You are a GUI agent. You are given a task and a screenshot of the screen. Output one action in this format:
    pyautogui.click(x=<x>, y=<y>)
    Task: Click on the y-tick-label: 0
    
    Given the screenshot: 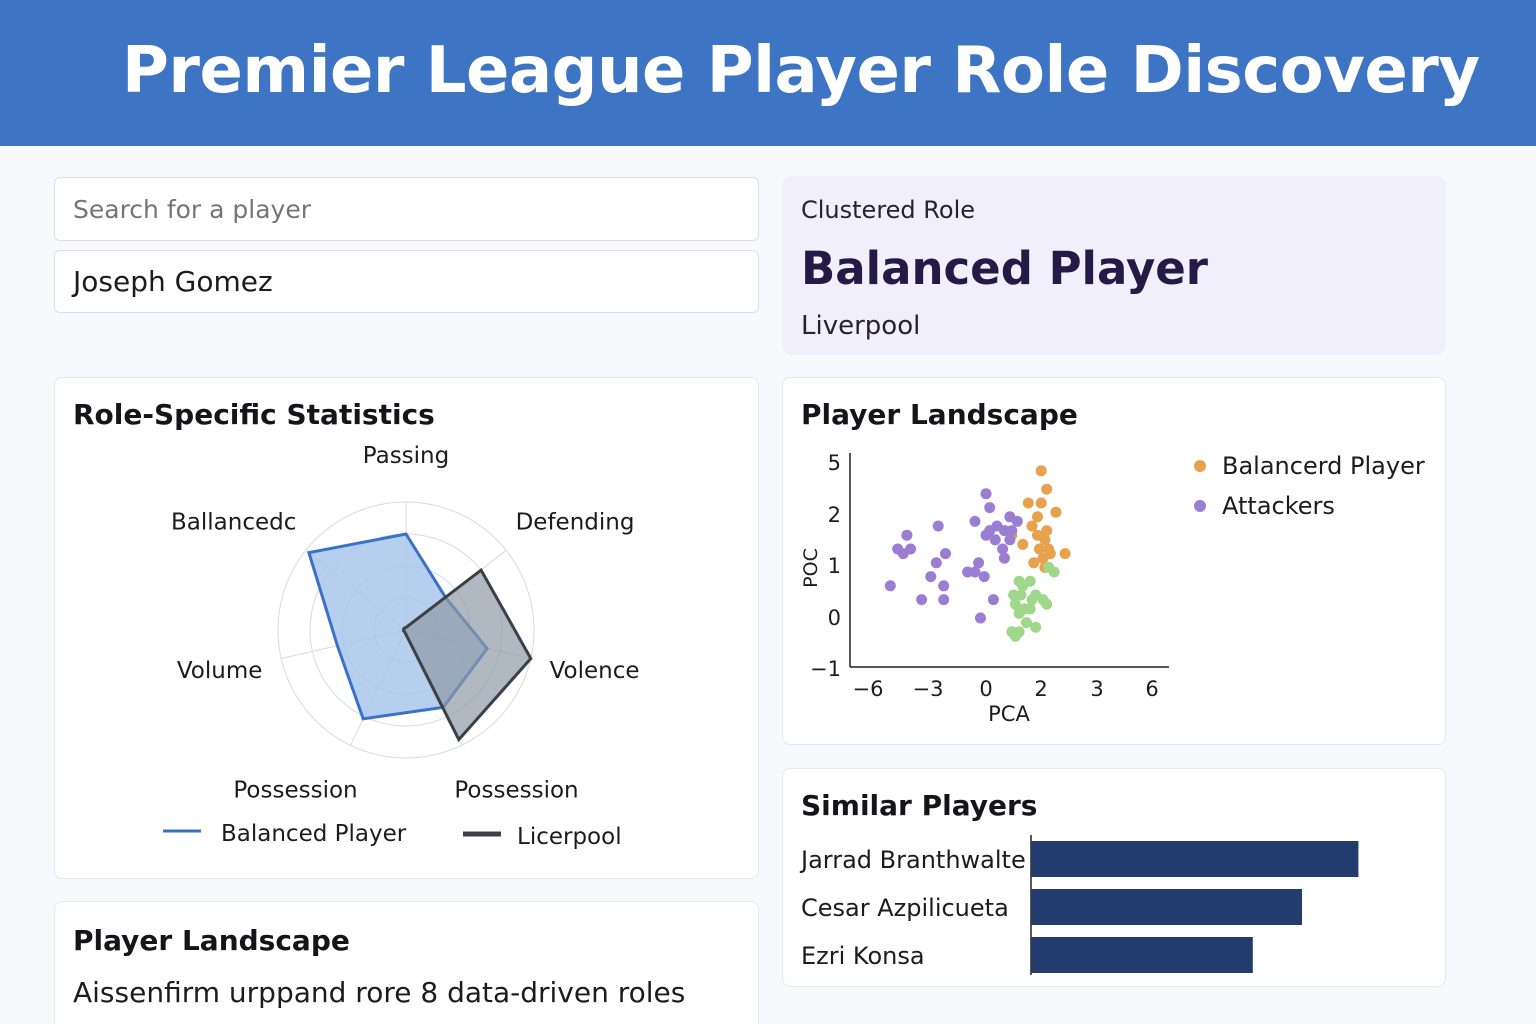 What is the action you would take?
    pyautogui.click(x=834, y=618)
    